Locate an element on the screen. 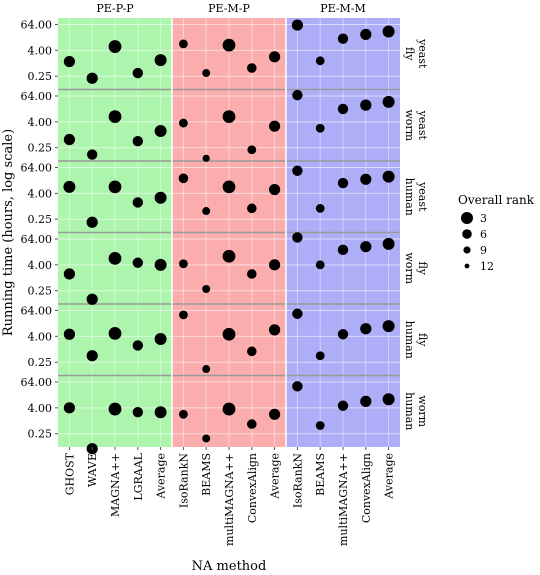 The image size is (540, 575). x-tick-label: Average is located at coordinates (389, 476).